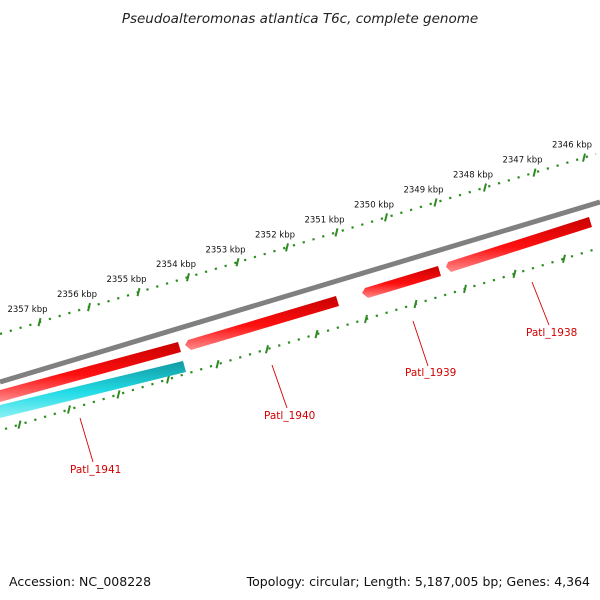 This screenshot has height=600, width=600. What do you see at coordinates (86, 440) in the screenshot?
I see `leader-line-patl-1941` at bounding box center [86, 440].